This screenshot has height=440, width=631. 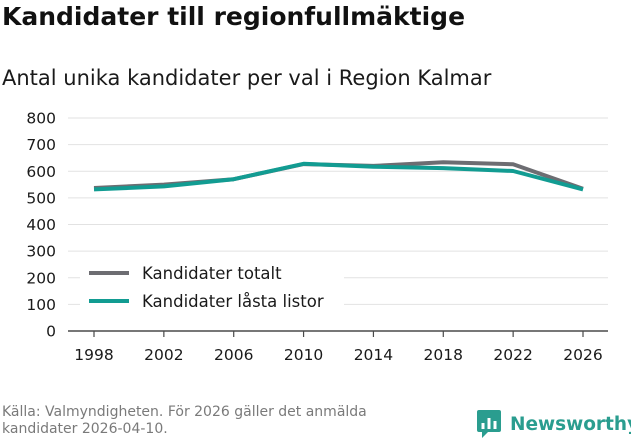 I want to click on x-tick-label: 2014, so click(x=373, y=355).